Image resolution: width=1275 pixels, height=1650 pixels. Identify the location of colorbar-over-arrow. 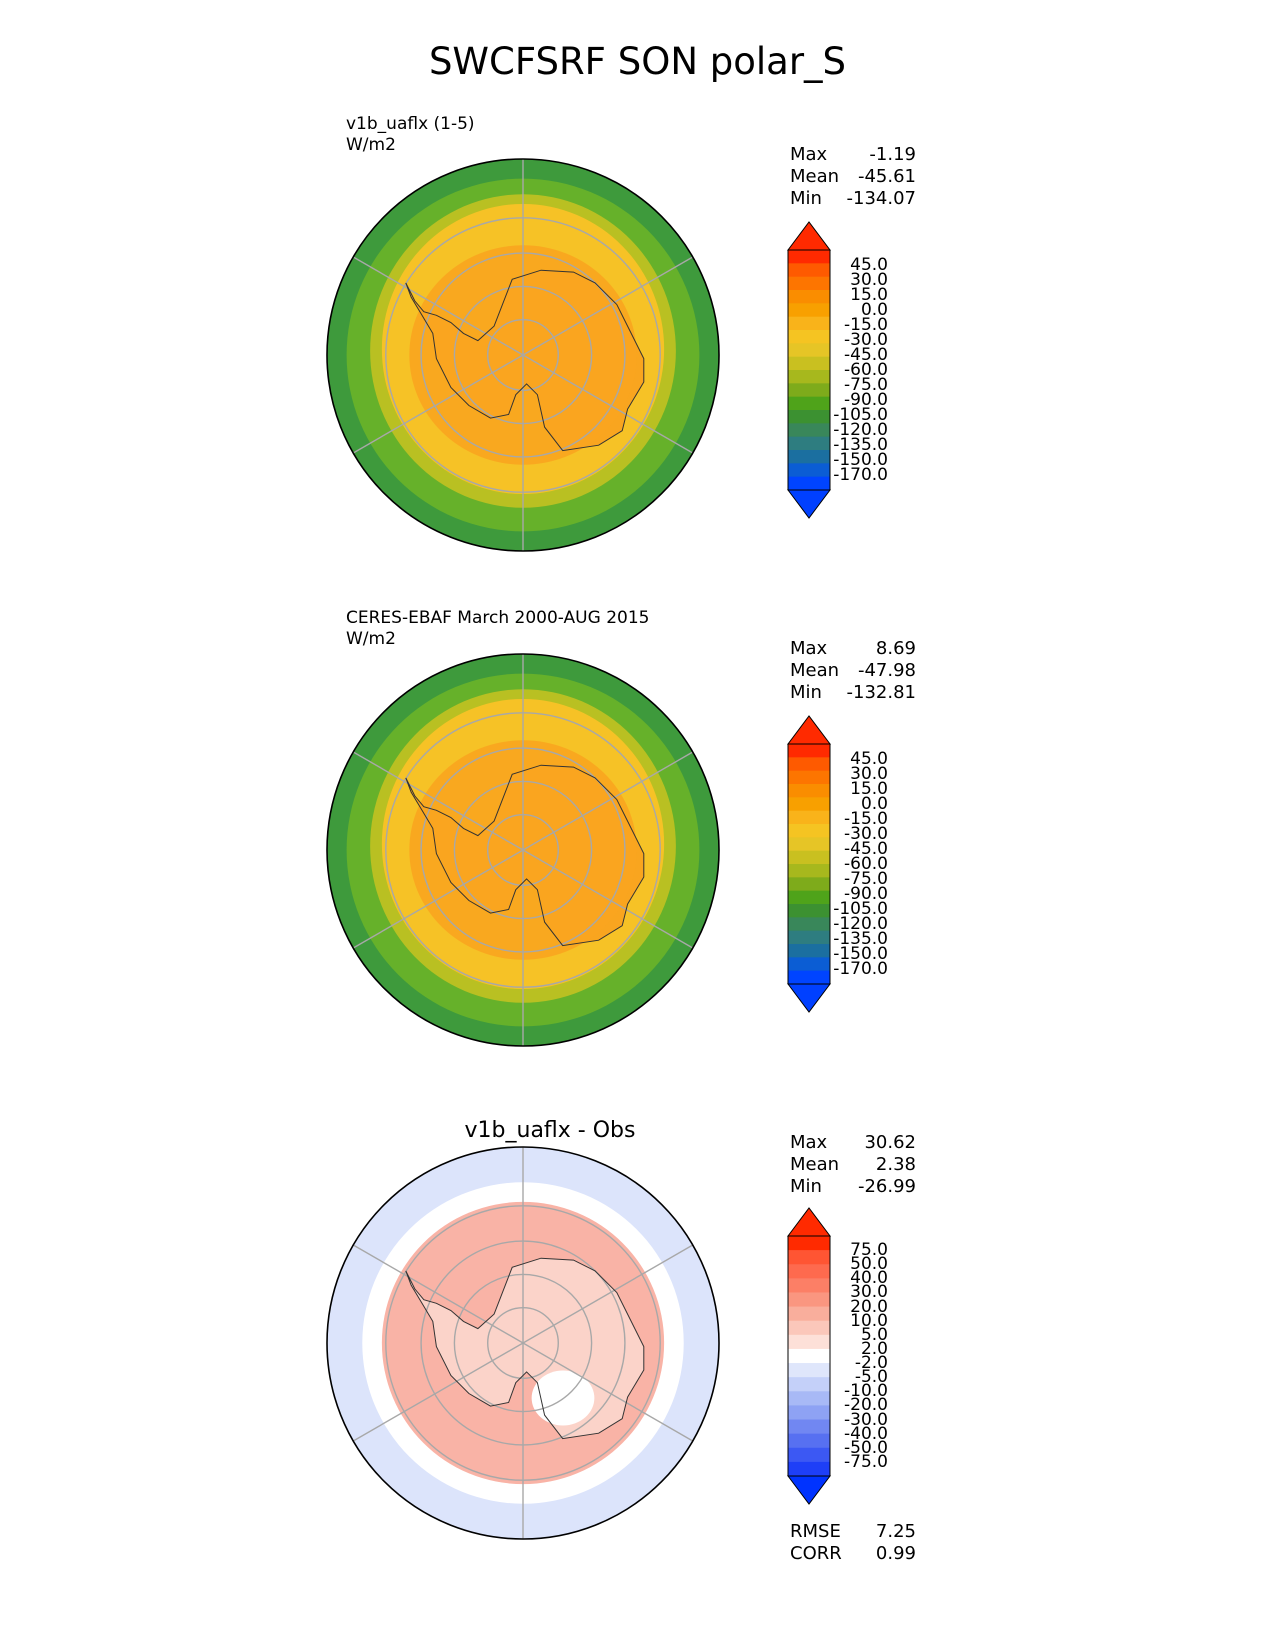
(809, 730).